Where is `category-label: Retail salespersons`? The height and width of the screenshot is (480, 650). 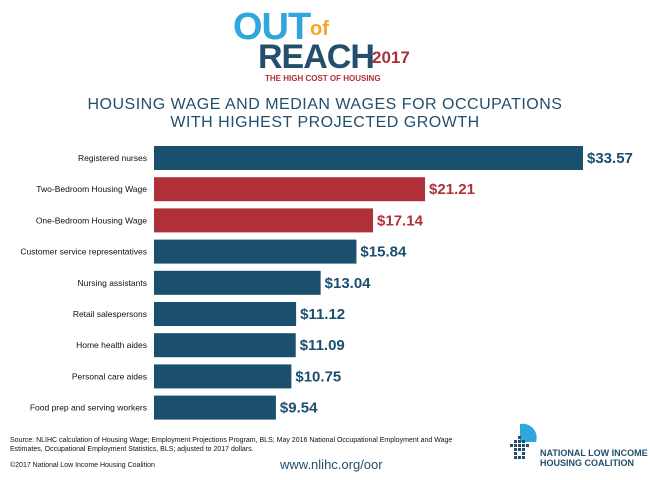
category-label: Retail salespersons is located at coordinates (110, 314).